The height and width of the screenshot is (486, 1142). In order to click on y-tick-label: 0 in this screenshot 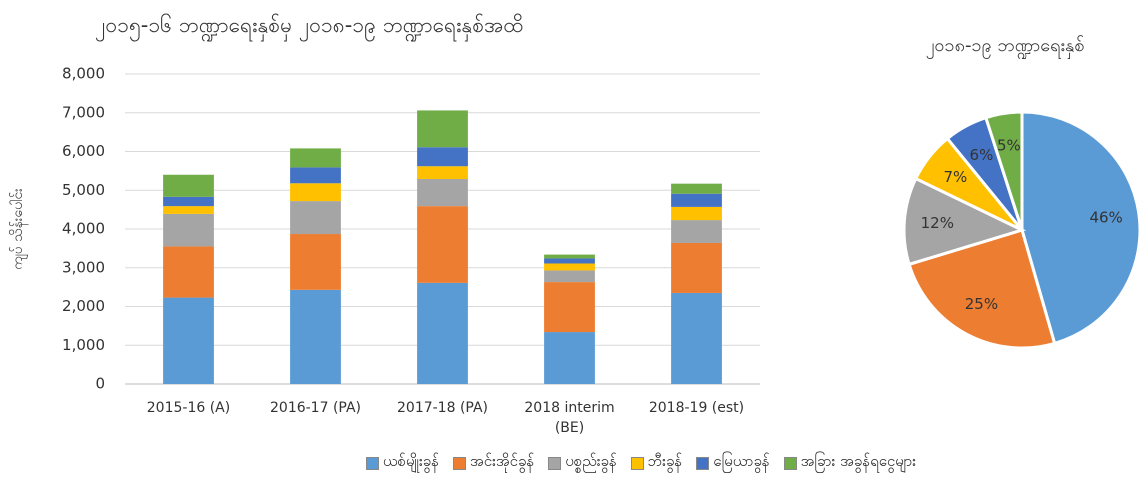, I will do `click(100, 384)`.